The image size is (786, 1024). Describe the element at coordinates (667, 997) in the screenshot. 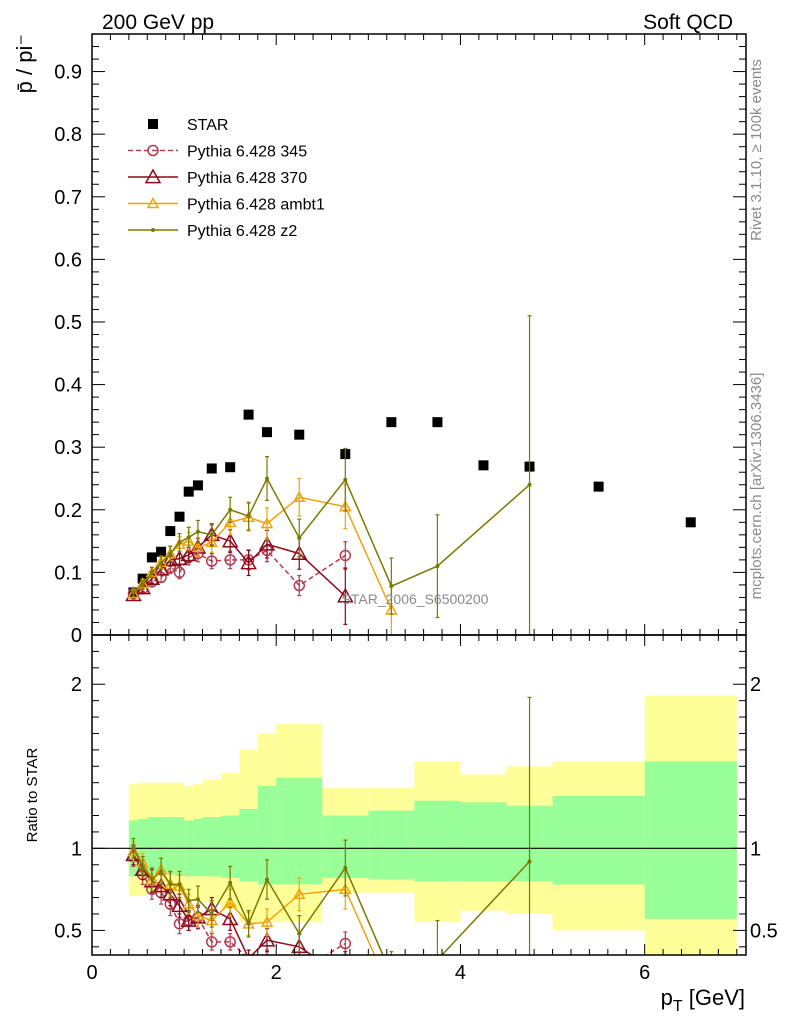

I see `x-axis-label-main: p` at that location.